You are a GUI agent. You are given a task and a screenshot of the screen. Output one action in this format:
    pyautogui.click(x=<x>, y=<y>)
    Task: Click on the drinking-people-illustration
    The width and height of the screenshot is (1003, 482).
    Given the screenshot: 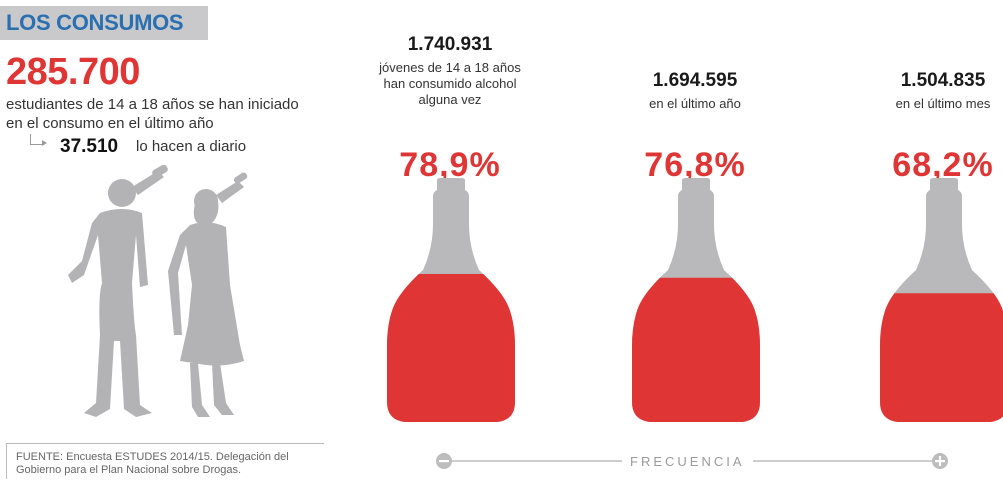 What is the action you would take?
    pyautogui.click(x=158, y=291)
    